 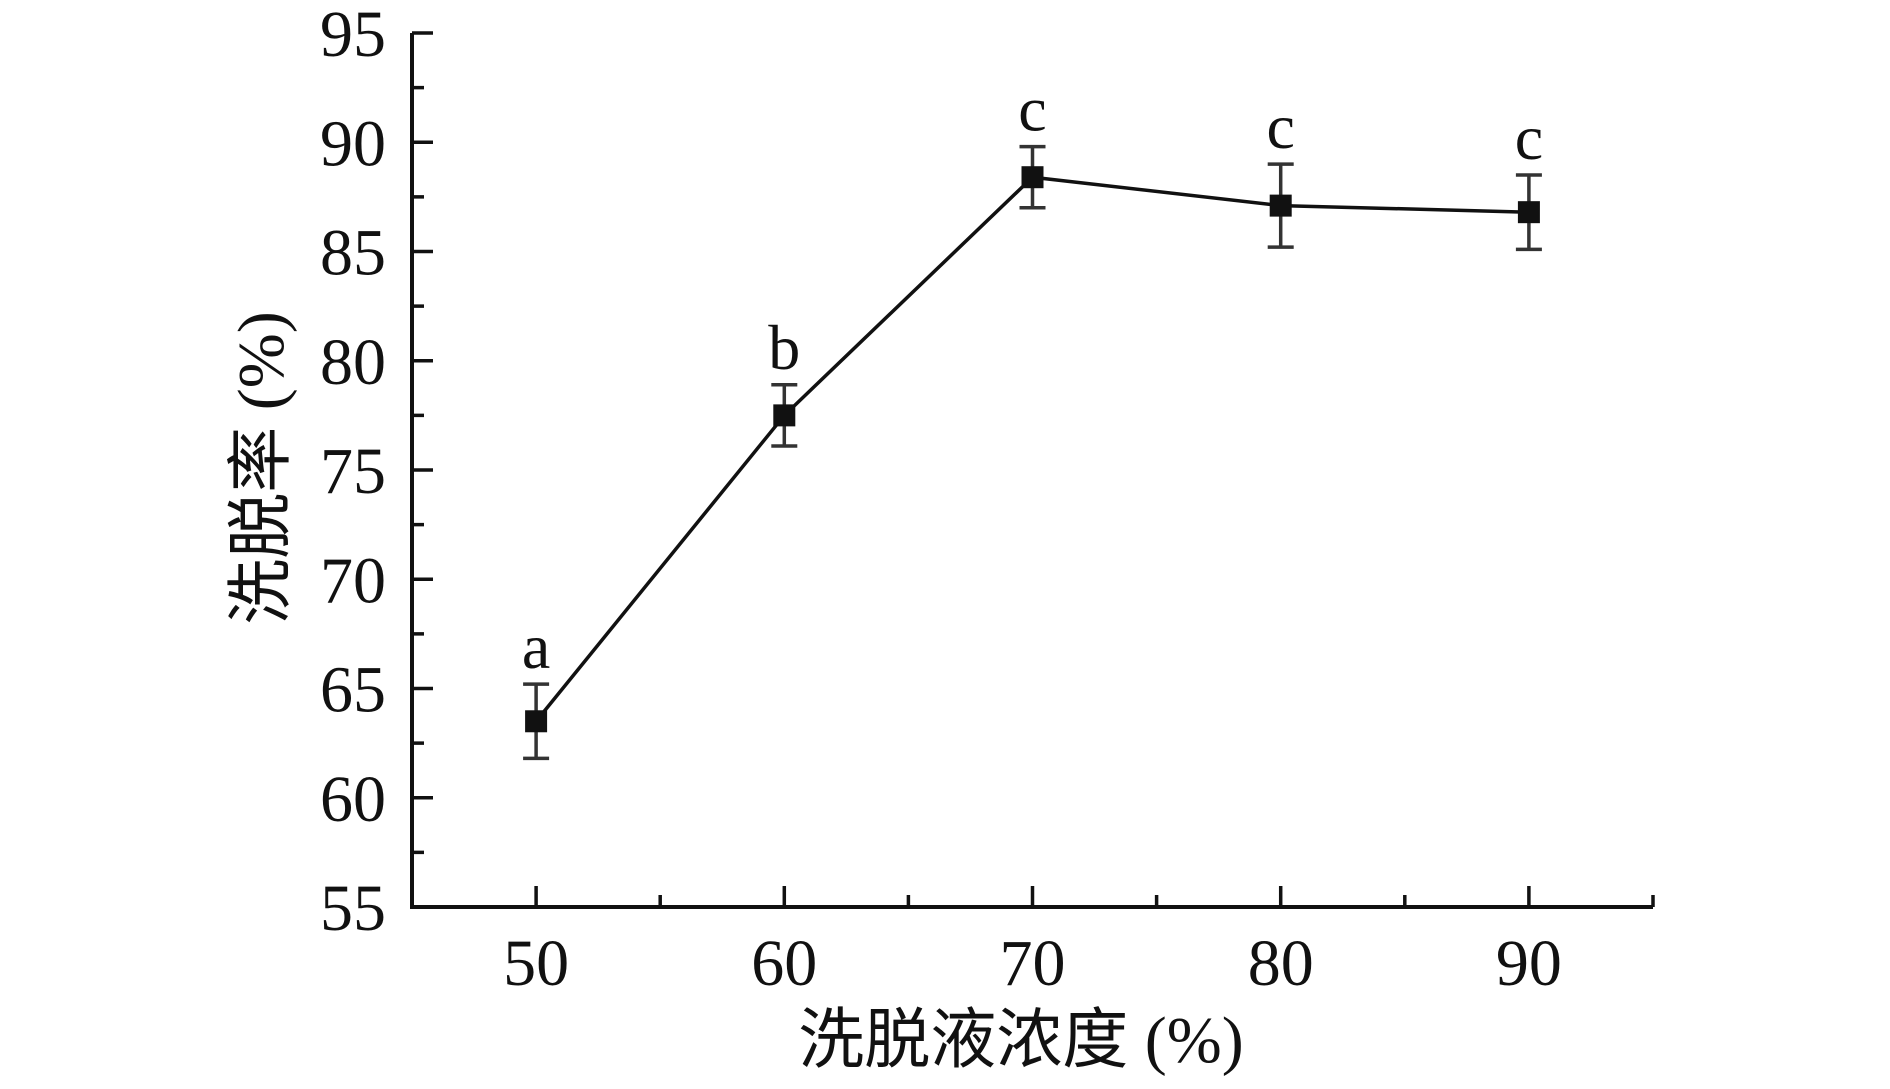 I want to click on point-label: b, so click(x=784, y=347).